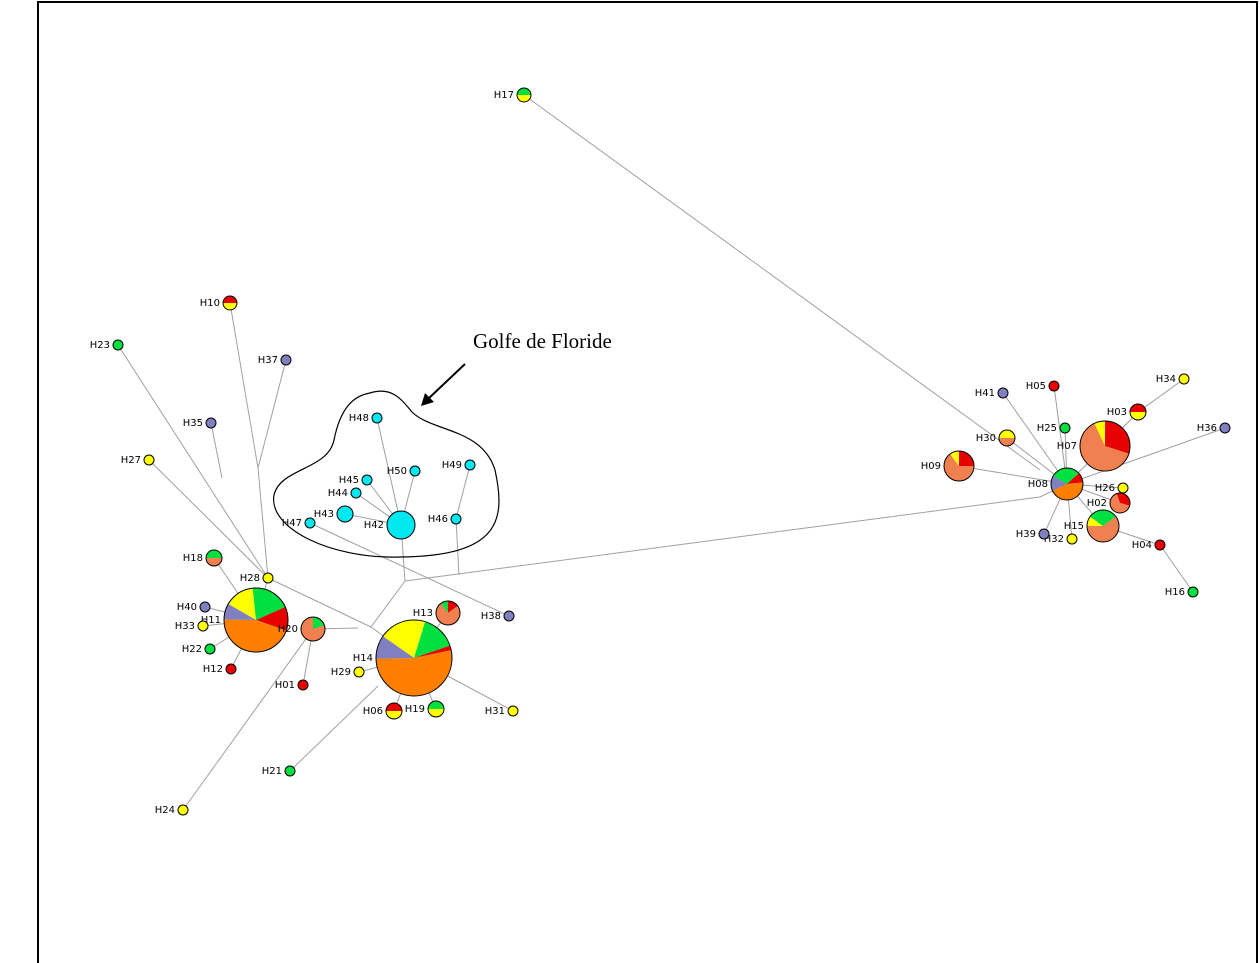 Image resolution: width=1260 pixels, height=963 pixels. What do you see at coordinates (542, 341) in the screenshot?
I see `annotation: Golfe de Floride` at bounding box center [542, 341].